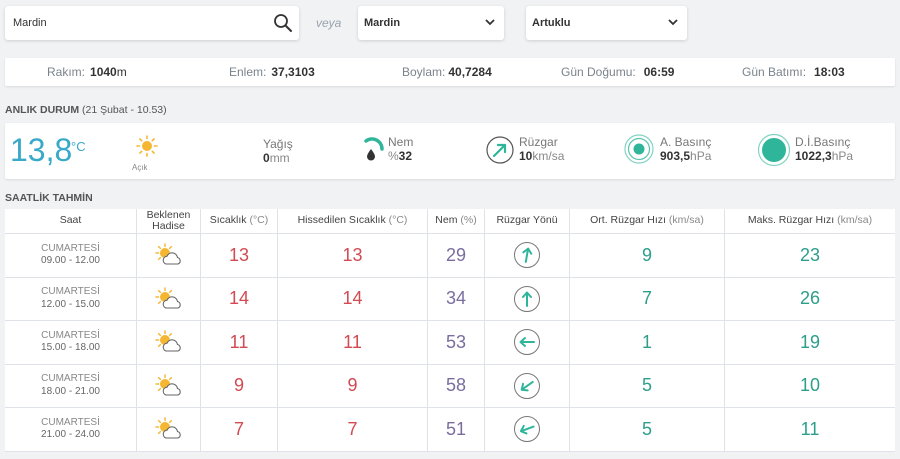 The height and width of the screenshot is (459, 900). What do you see at coordinates (278, 151) in the screenshot?
I see `precipitation-block: Yağış 0mm` at bounding box center [278, 151].